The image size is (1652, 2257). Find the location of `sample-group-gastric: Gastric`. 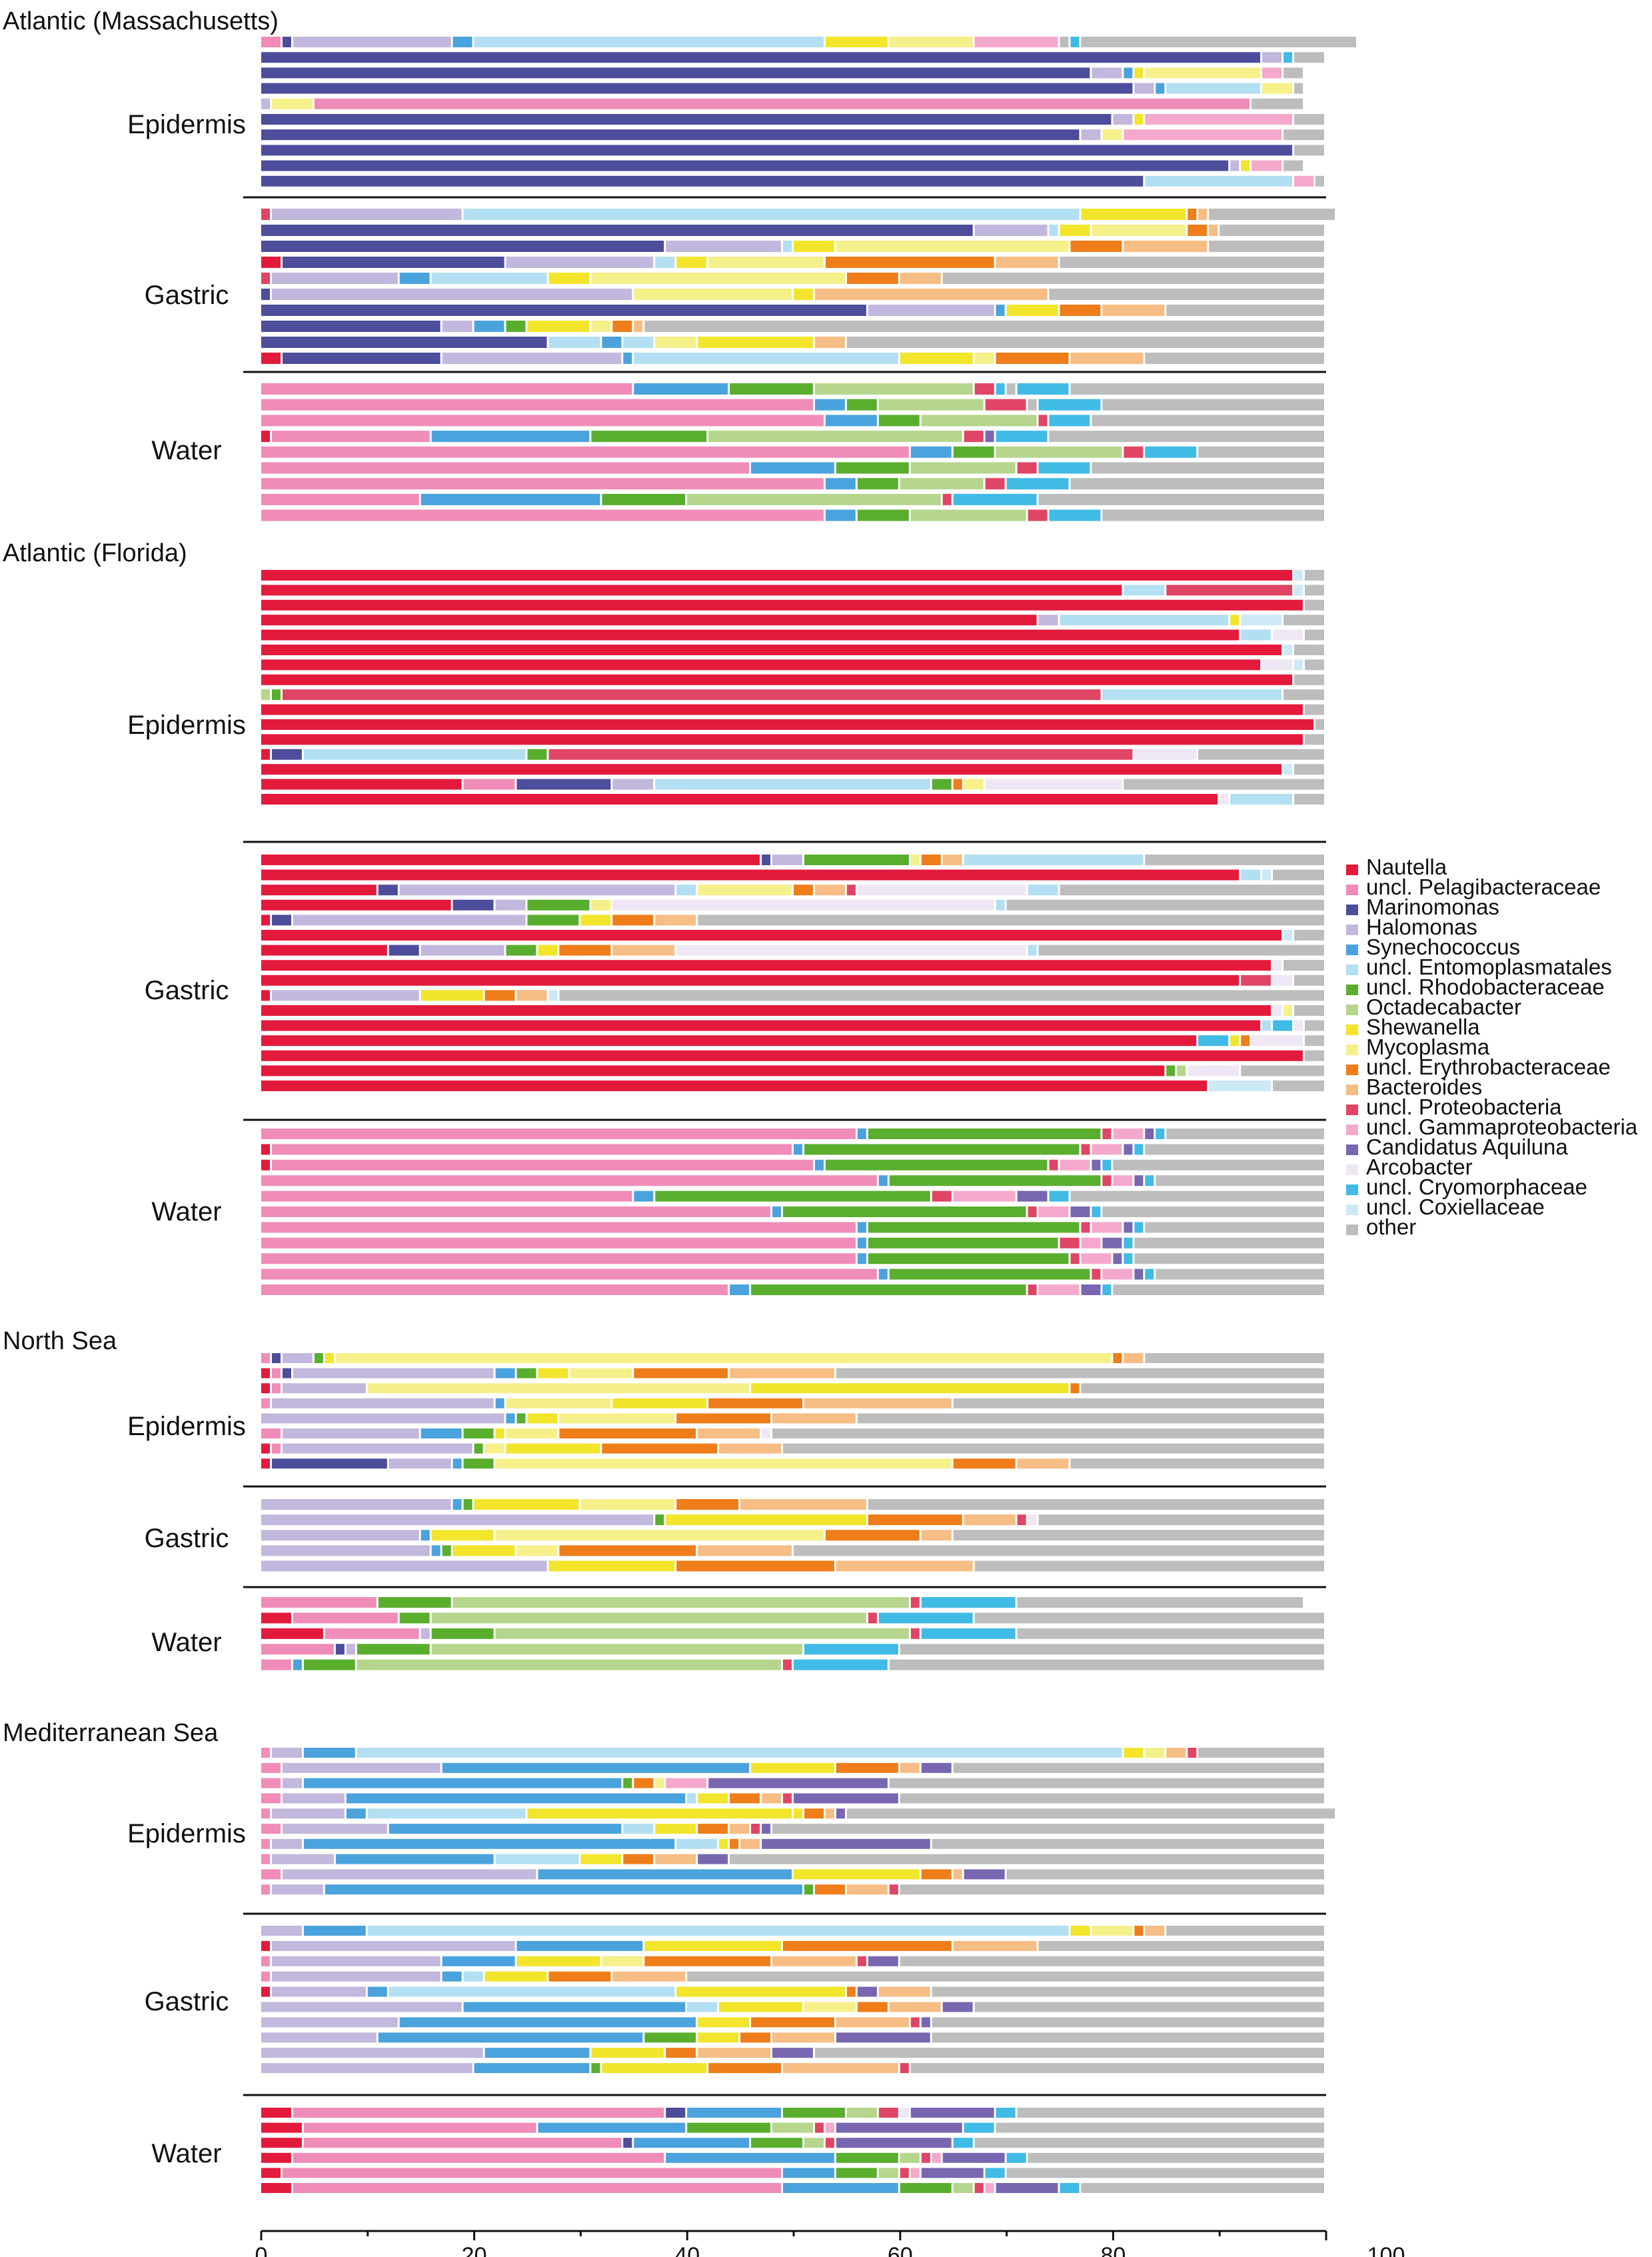

sample-group-gastric: Gastric is located at coordinates (735, 973).